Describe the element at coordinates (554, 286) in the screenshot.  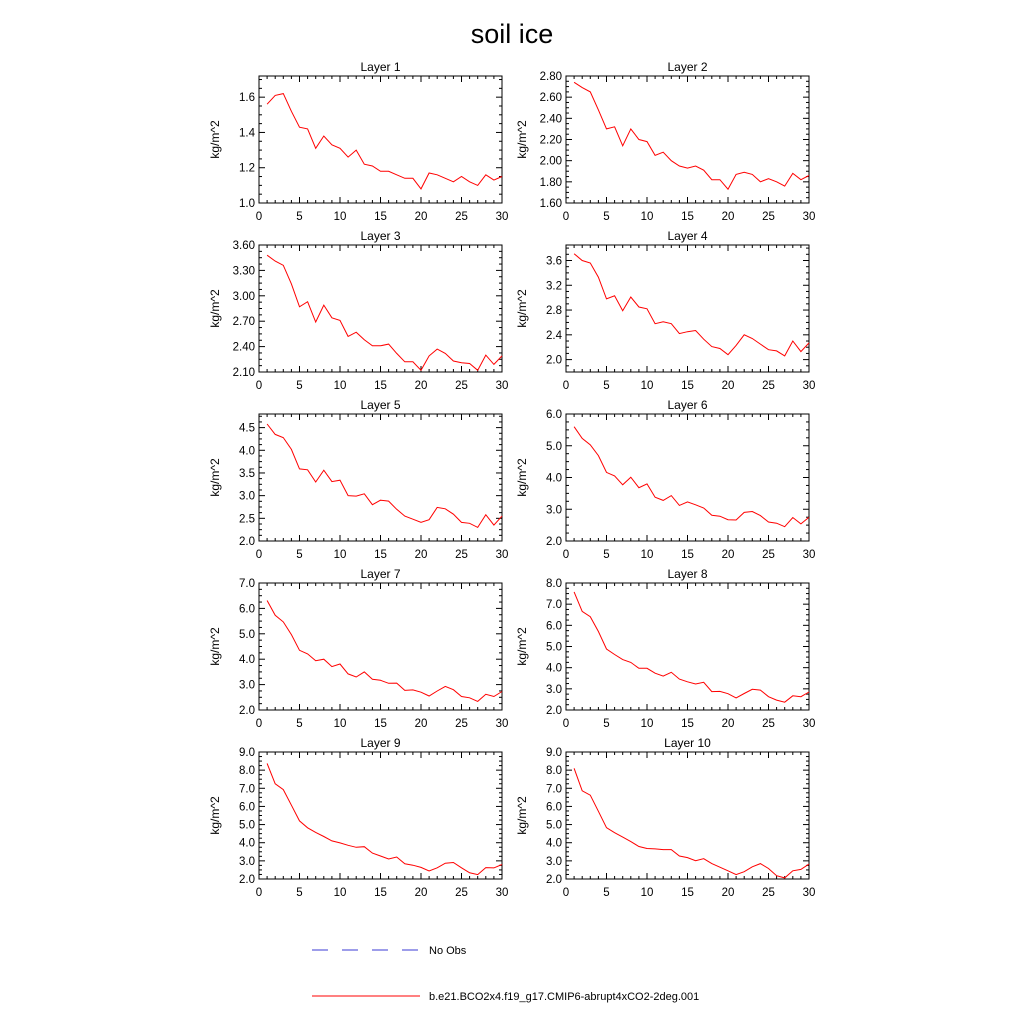
I see `y-tick-label: 3.2` at that location.